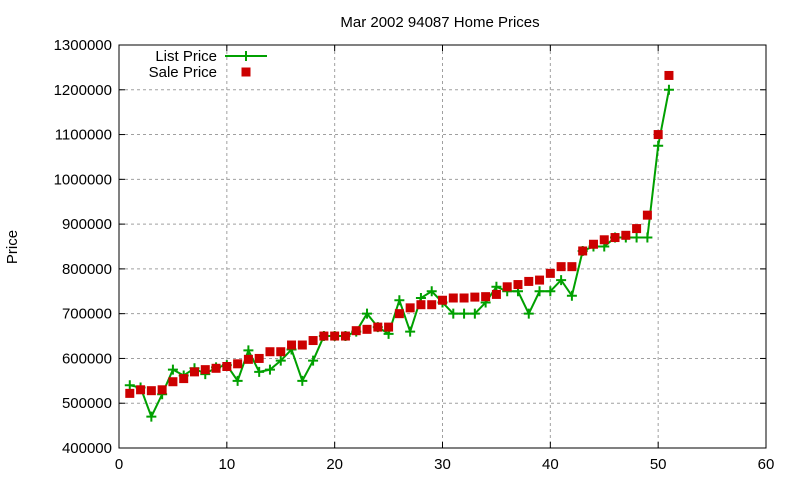  I want to click on x-tick-label: 0, so click(119, 464).